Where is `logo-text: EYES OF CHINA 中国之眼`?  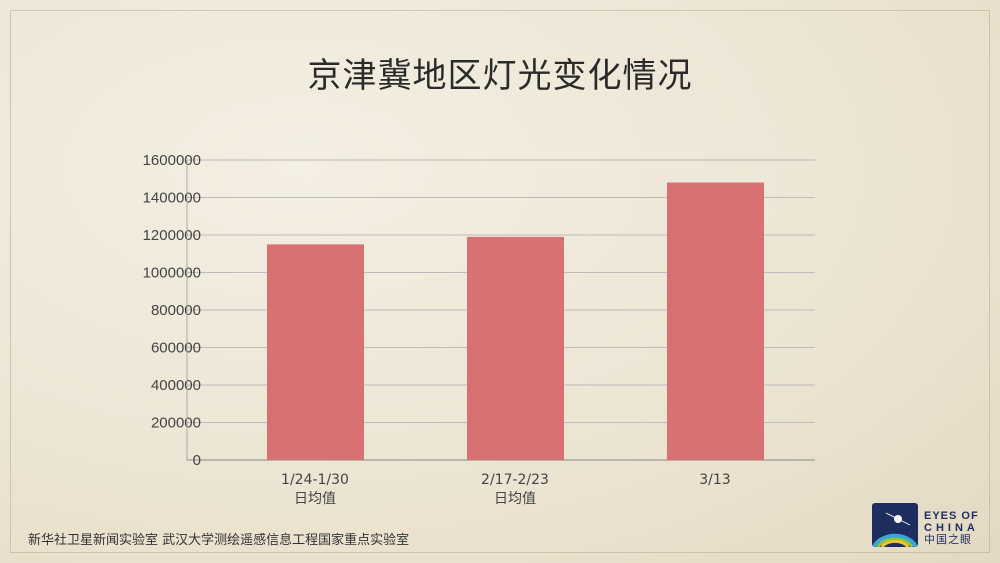 logo-text: EYES OF CHINA 中国之眼 is located at coordinates (951, 528).